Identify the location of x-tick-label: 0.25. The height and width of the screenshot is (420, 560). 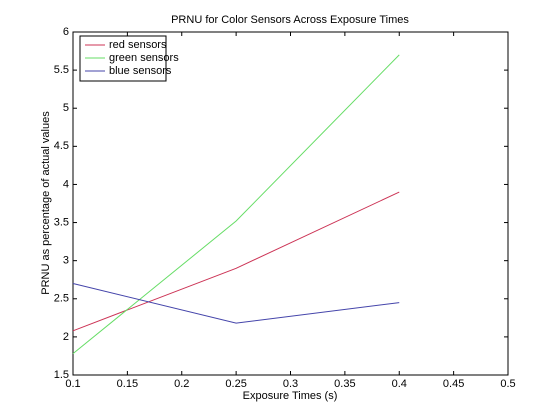
(235, 384).